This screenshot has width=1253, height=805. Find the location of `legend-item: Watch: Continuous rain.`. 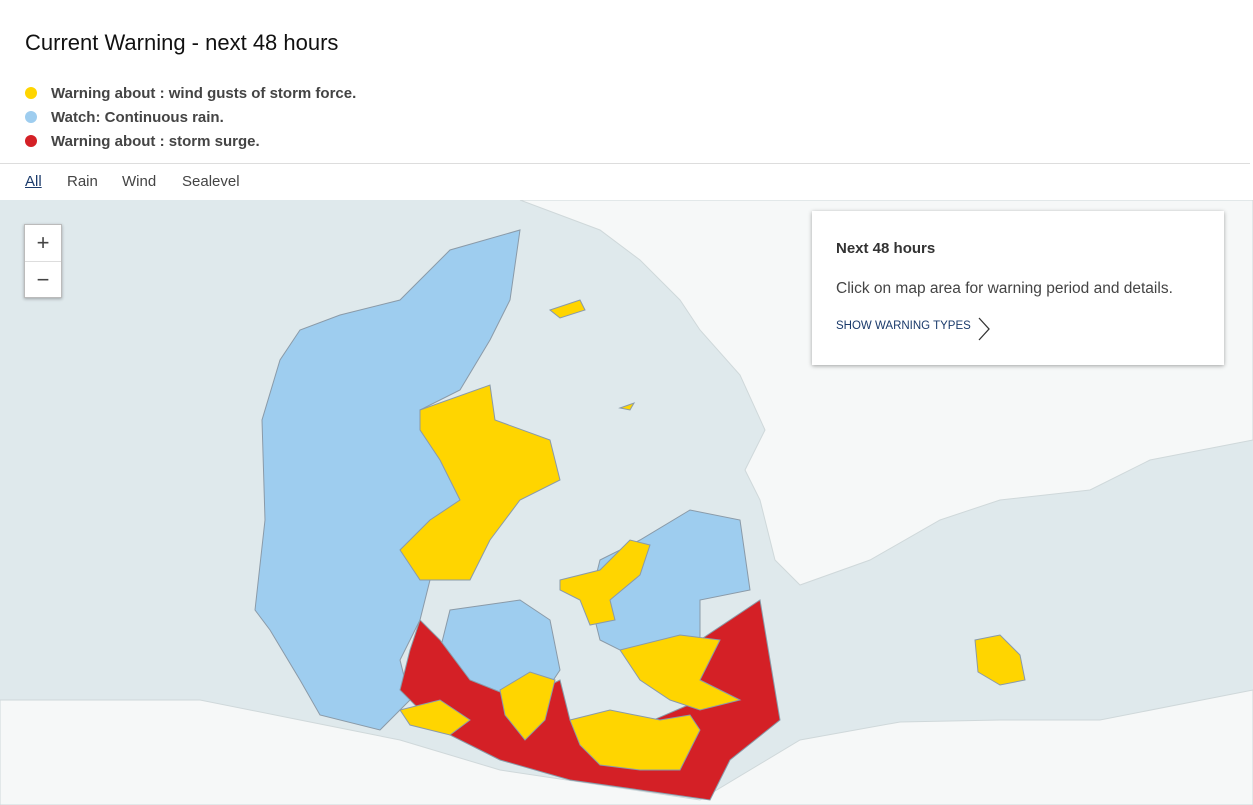

legend-item: Watch: Continuous rain. is located at coordinates (137, 117).